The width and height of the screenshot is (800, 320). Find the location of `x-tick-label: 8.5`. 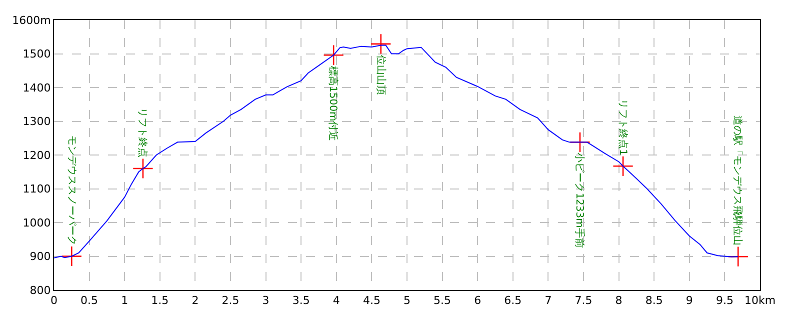

x-tick-label: 8.5 is located at coordinates (654, 301).